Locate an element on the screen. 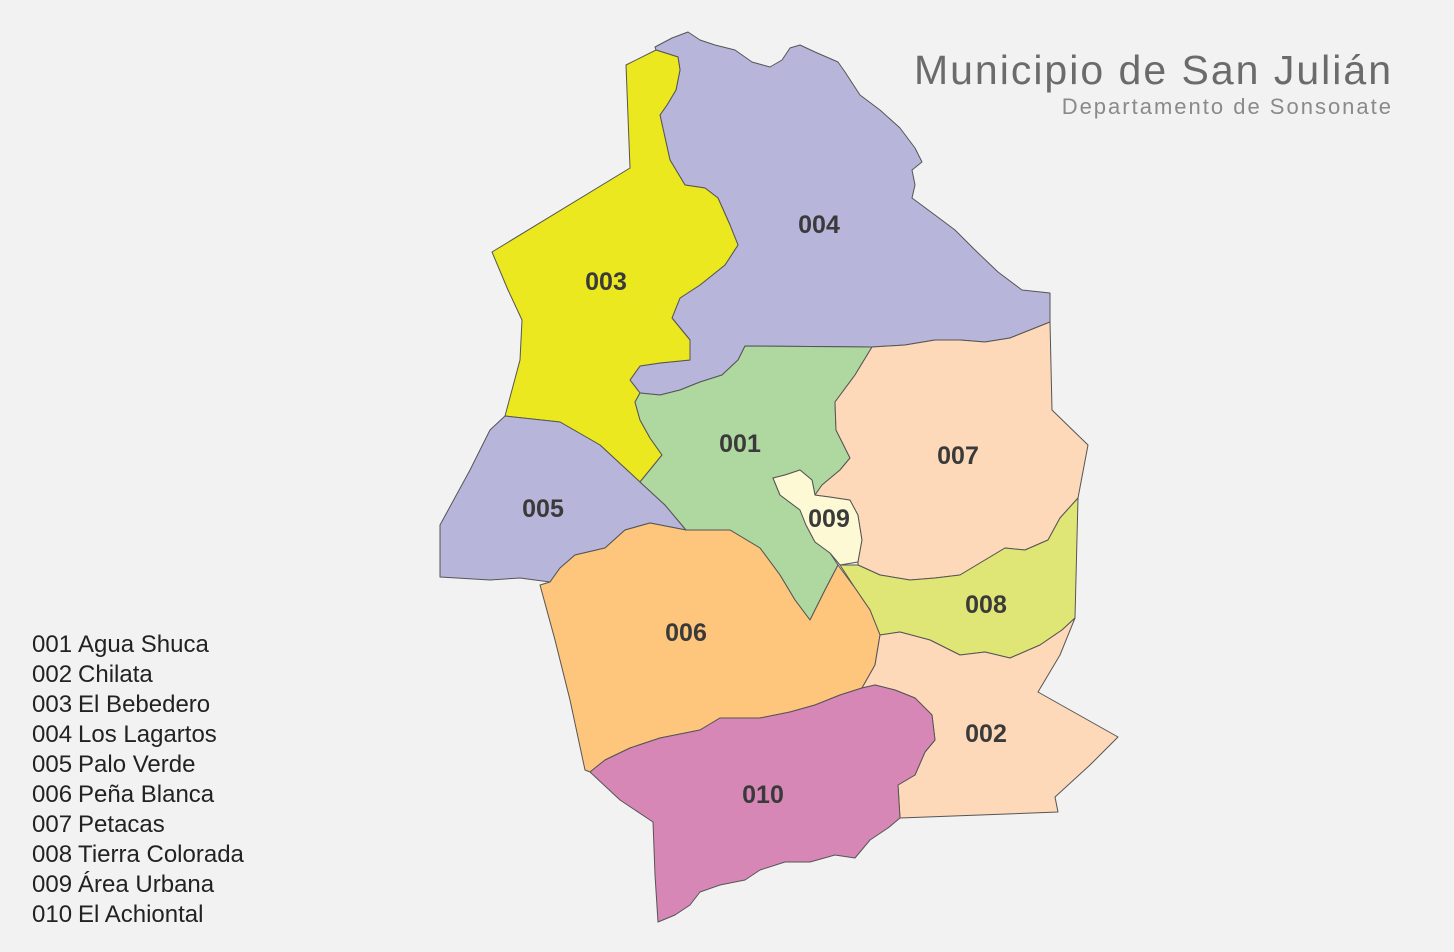  legend-code: 008 is located at coordinates (52, 854).